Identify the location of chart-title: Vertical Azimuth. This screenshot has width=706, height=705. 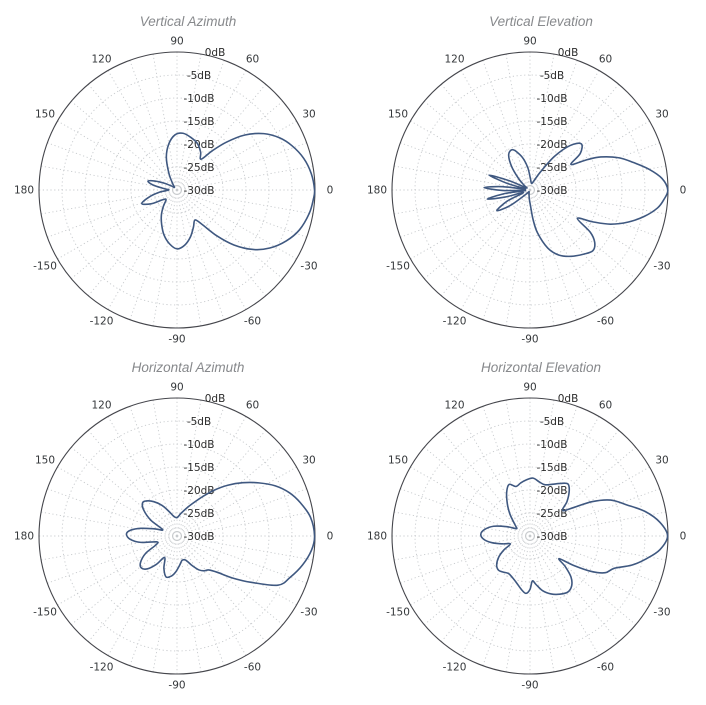
(188, 21).